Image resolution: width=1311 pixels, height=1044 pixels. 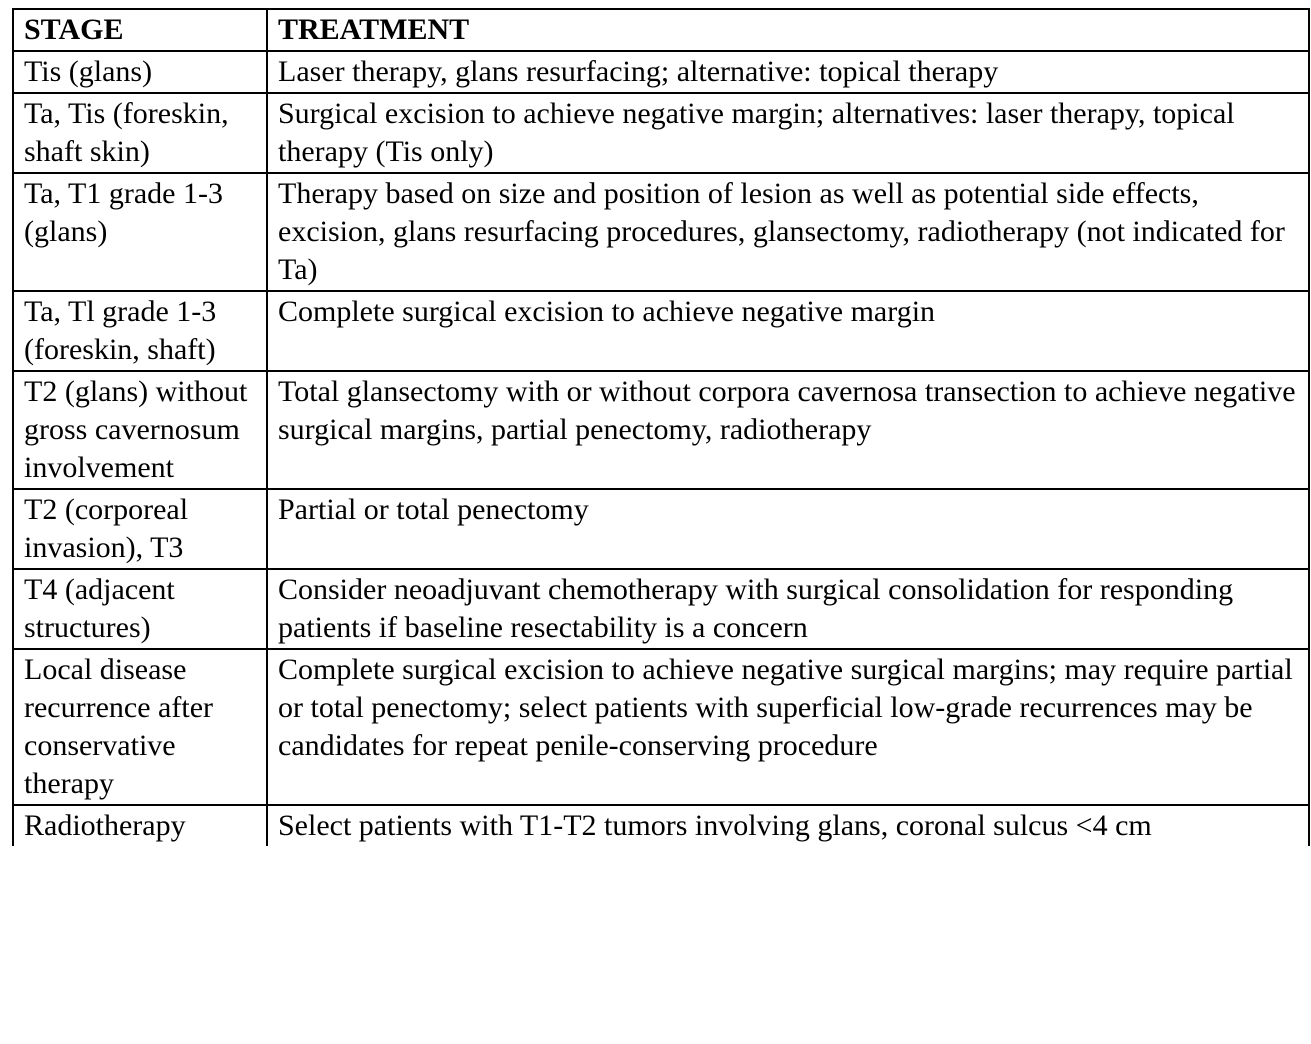 I want to click on table-header-row: STAGE TREATMENT, so click(x=661, y=30).